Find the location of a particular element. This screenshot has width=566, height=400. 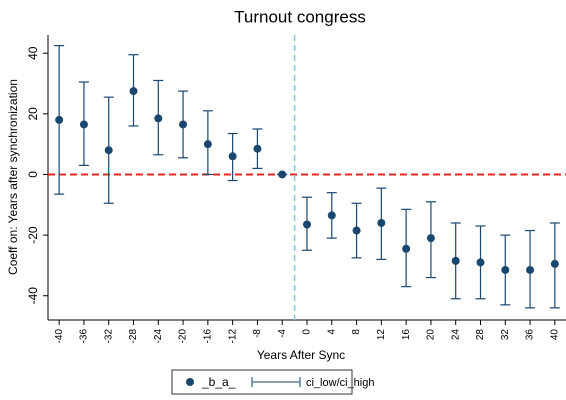

x-tick-label: -36 is located at coordinates (84, 336).